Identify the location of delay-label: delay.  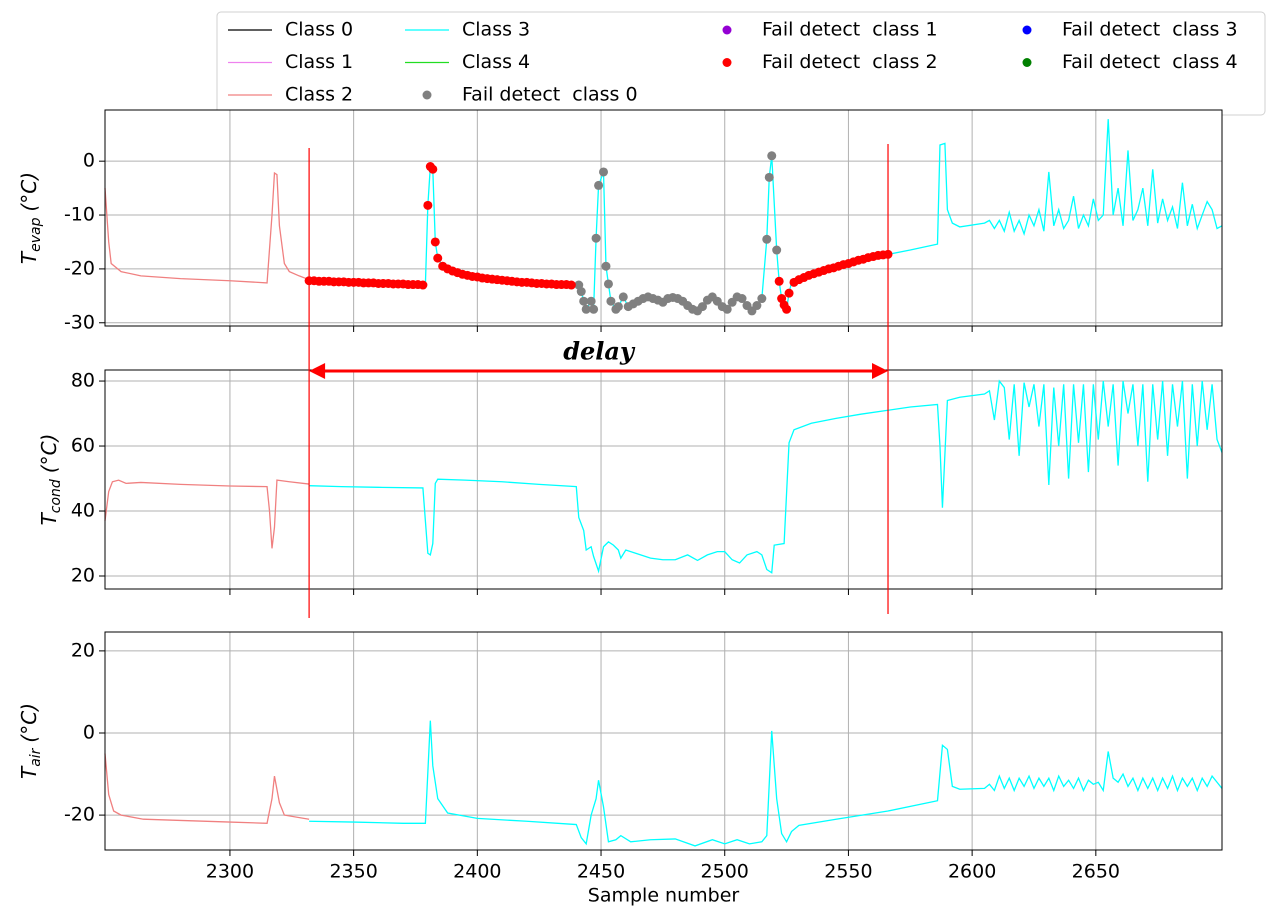
(599, 351).